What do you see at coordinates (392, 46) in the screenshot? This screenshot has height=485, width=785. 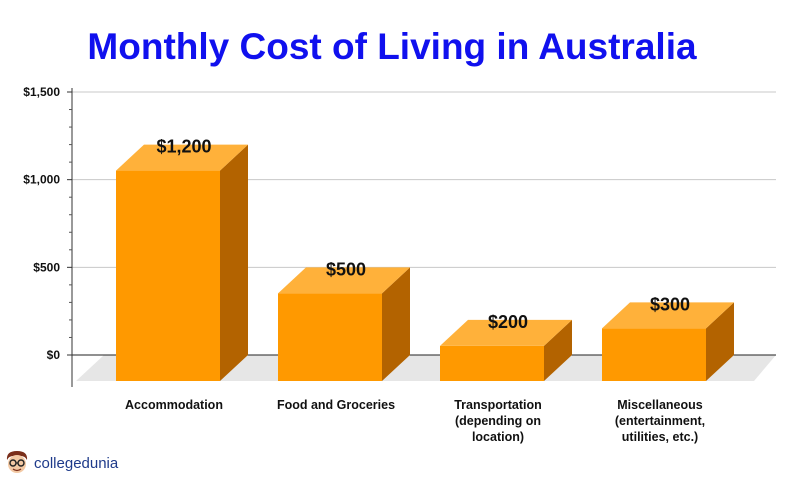 I see `chart-title: Monthly Cost of Living in Australia` at bounding box center [392, 46].